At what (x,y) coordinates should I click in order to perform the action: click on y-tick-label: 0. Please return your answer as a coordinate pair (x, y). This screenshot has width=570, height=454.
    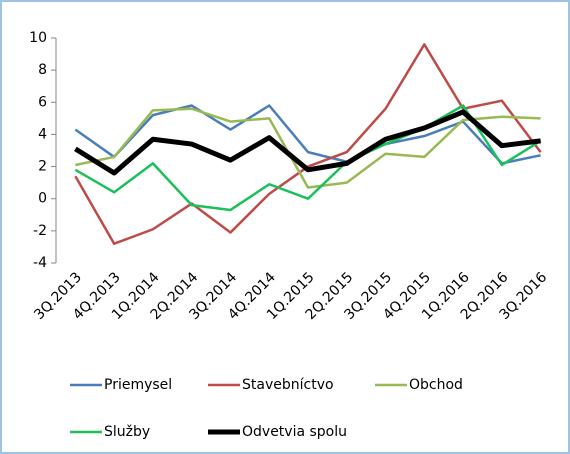
    Looking at the image, I should click on (42, 199).